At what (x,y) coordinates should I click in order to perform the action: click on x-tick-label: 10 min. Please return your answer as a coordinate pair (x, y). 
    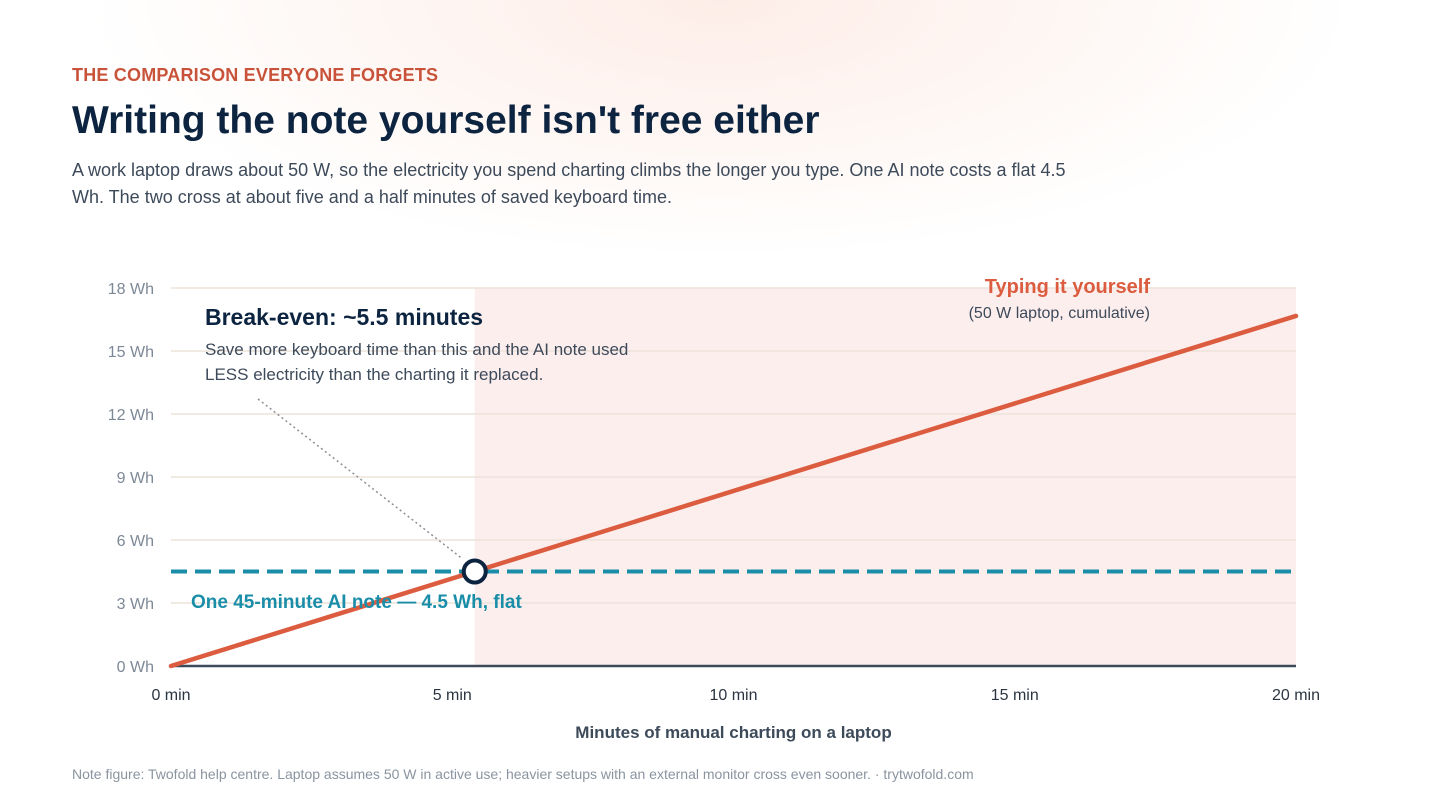
    Looking at the image, I should click on (733, 695).